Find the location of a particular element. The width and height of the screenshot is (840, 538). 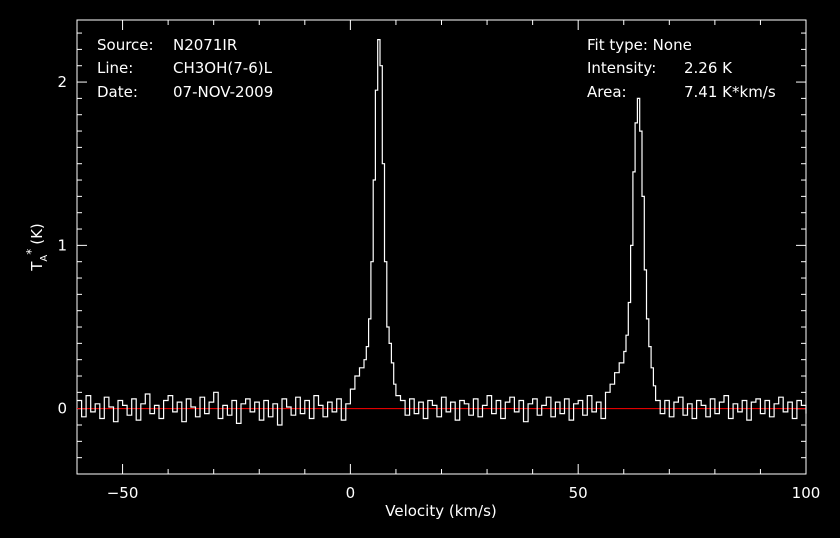

y-axis-label: TA* (K) is located at coordinates (37, 247).